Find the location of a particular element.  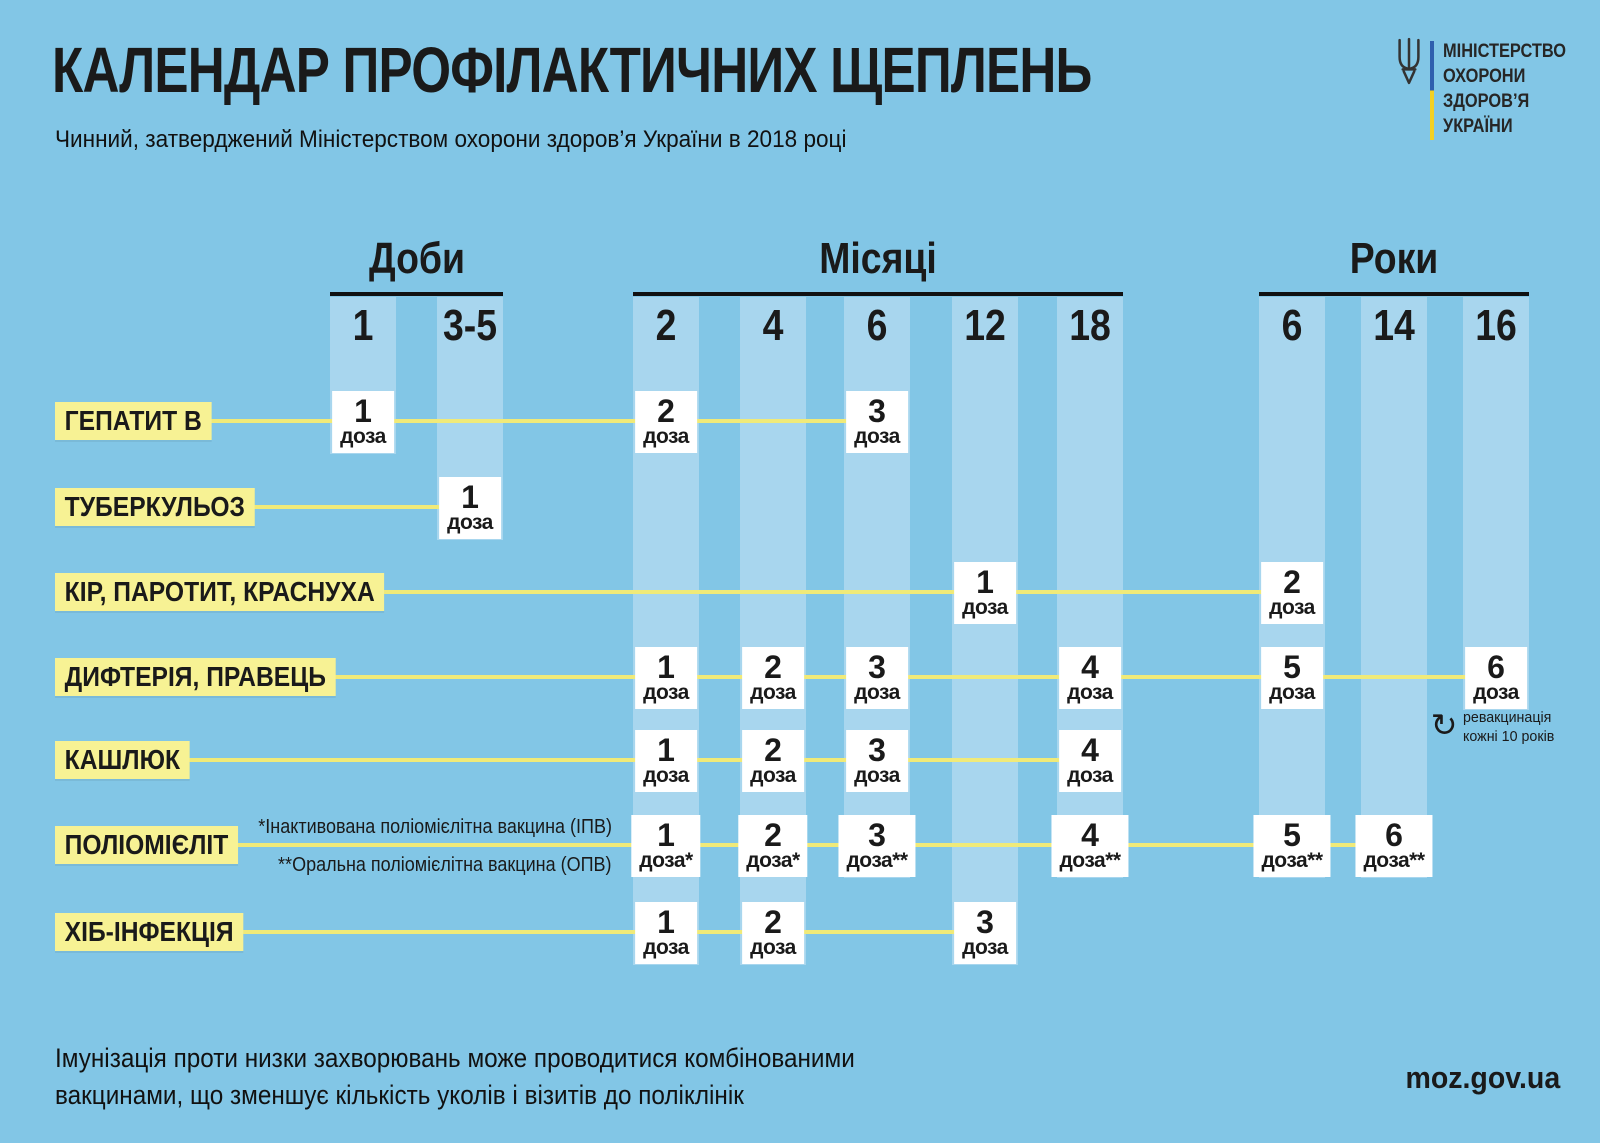

column-header-m12: 12 is located at coordinates (985, 325).